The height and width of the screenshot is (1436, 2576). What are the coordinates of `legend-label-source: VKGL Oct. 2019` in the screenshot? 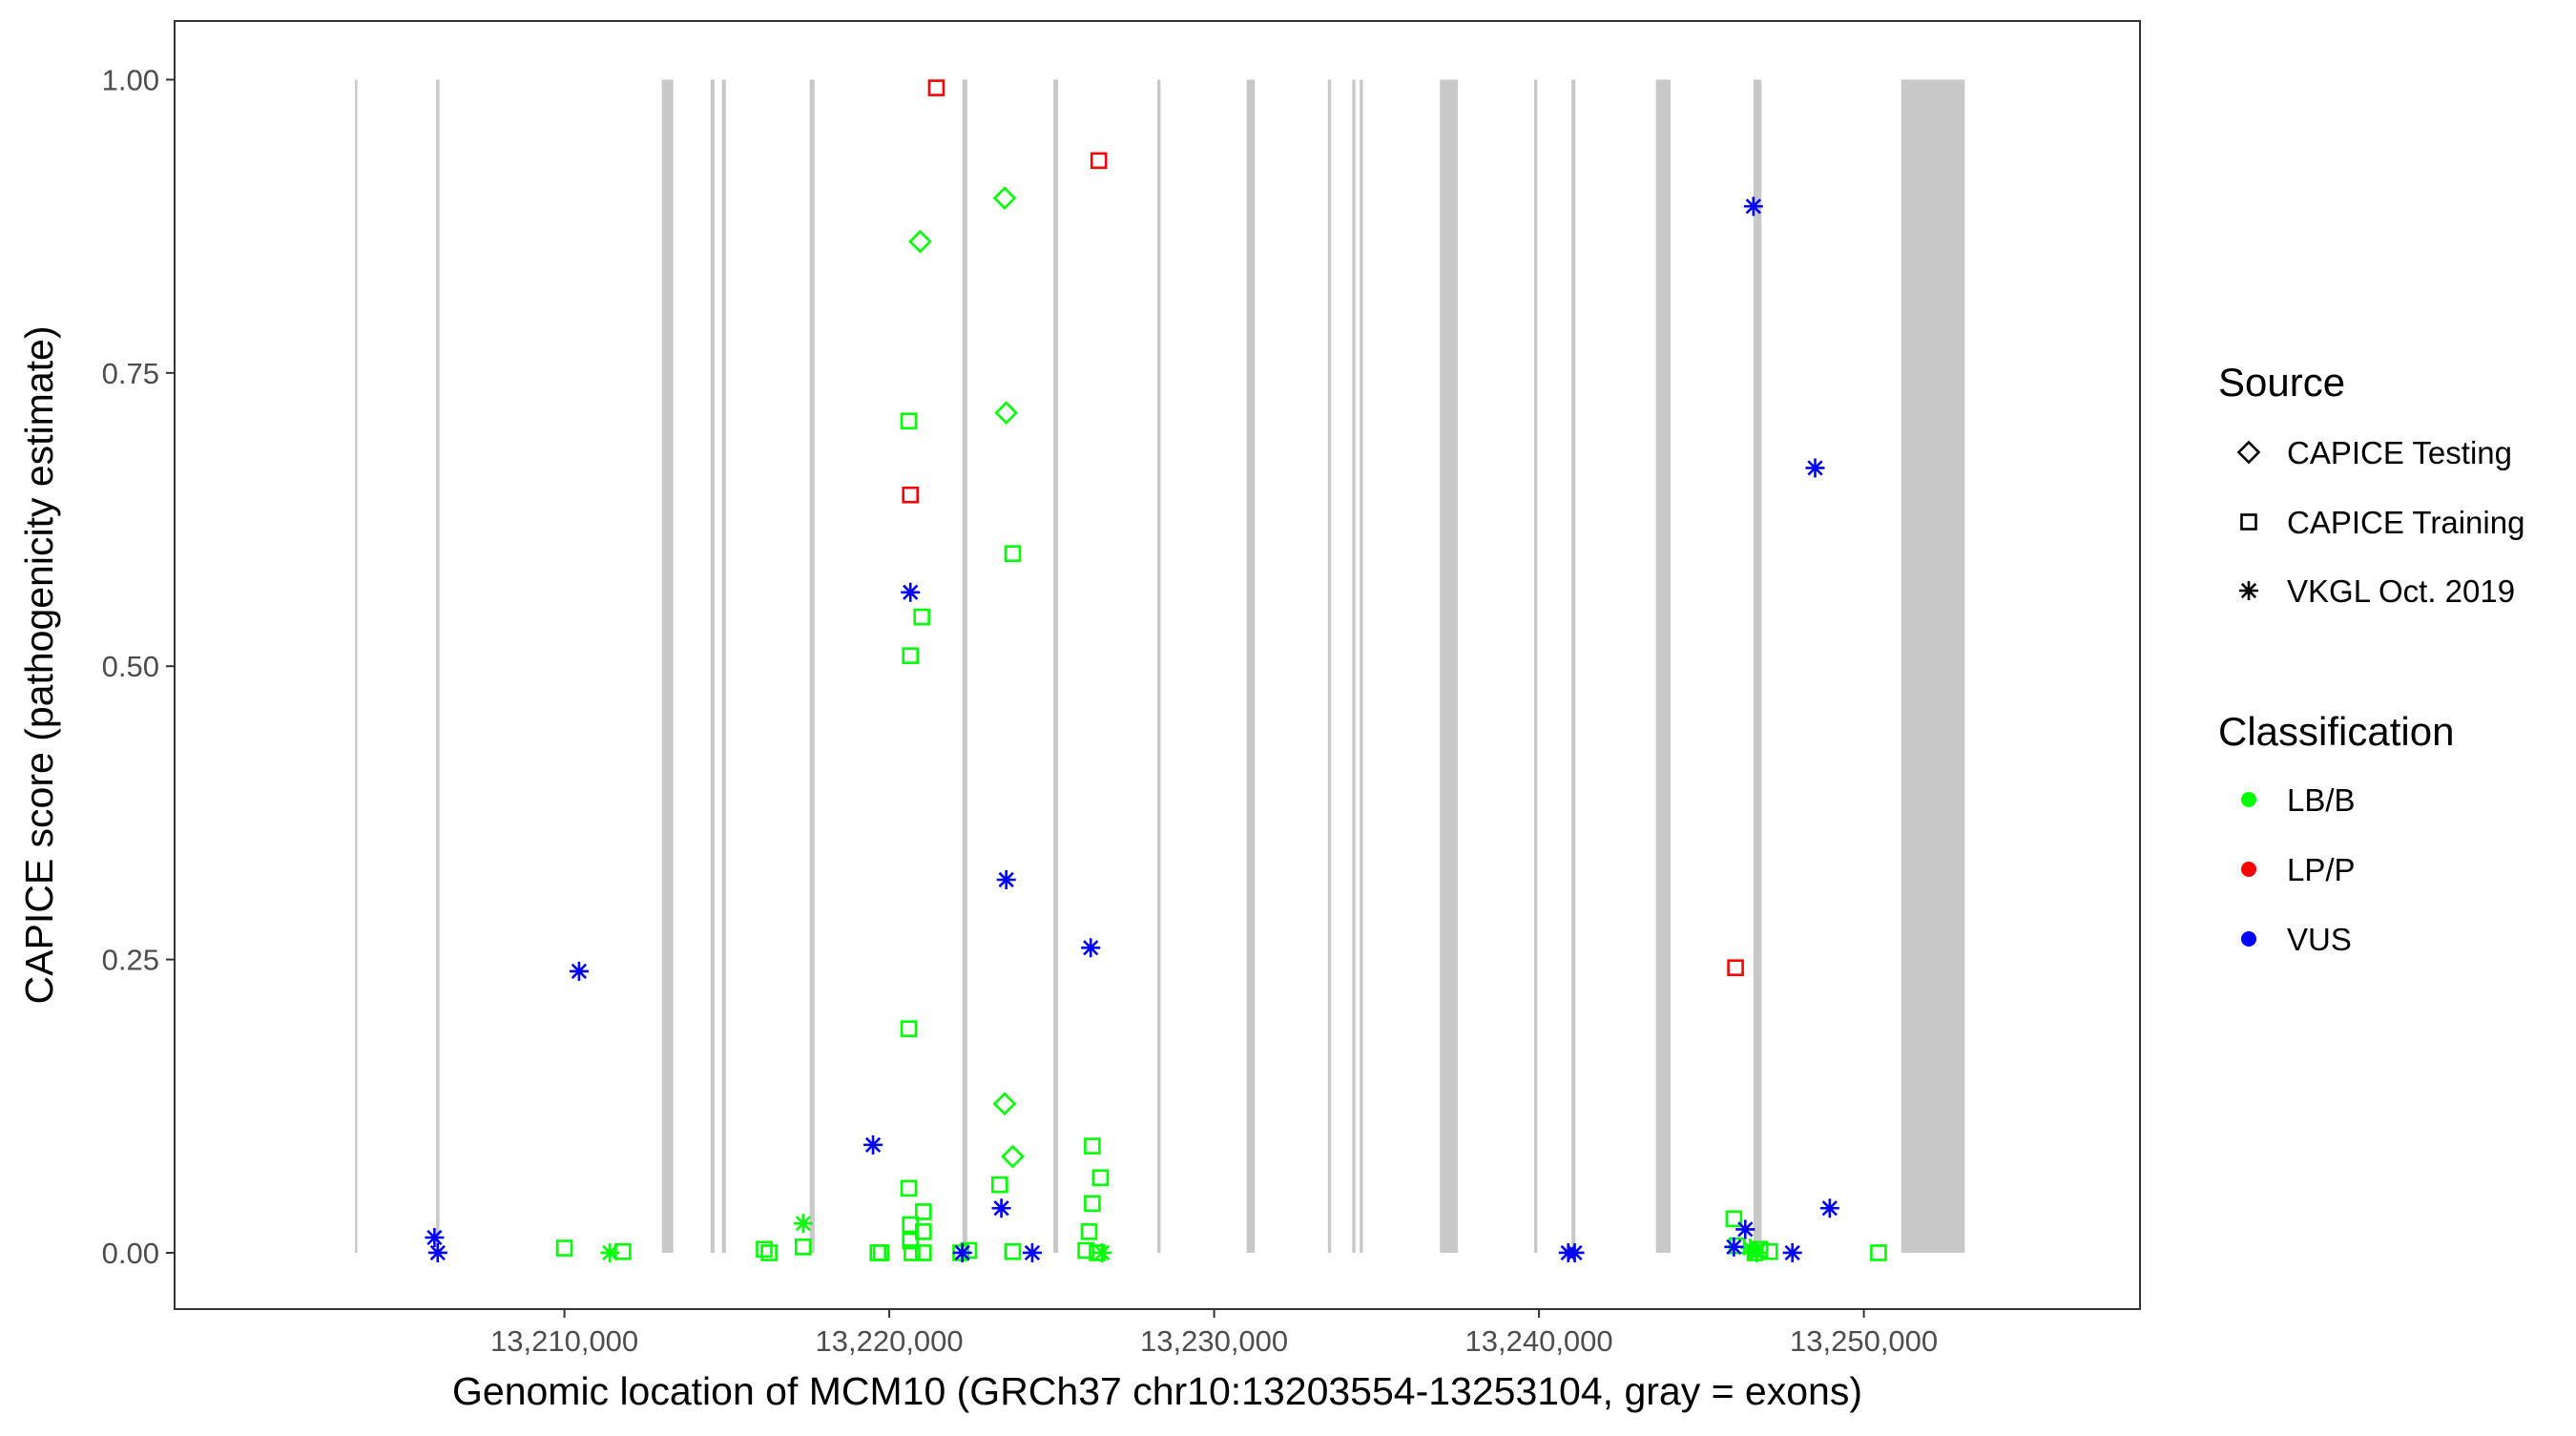 It's located at (2401, 591).